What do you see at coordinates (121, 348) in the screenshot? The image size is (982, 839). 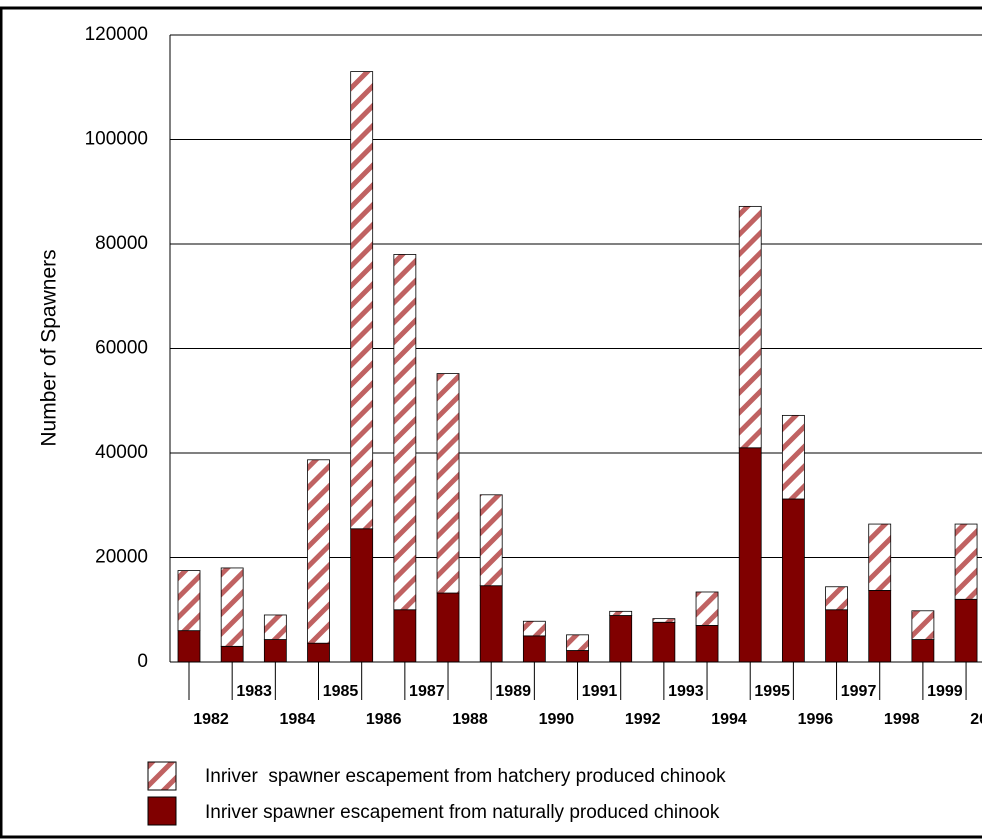 I see `y-tick-label: 60000` at bounding box center [121, 348].